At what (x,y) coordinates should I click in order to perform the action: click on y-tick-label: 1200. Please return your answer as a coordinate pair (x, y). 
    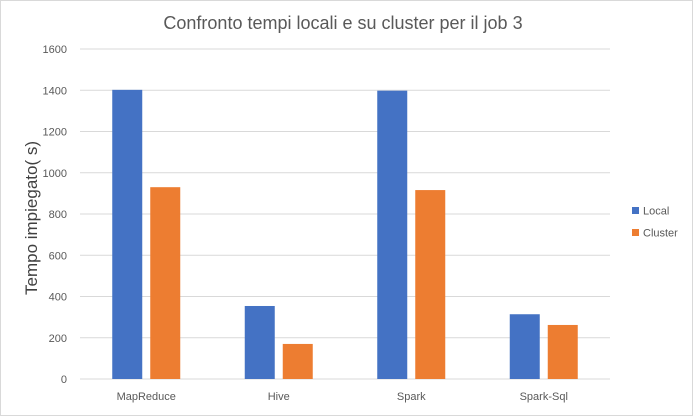
    Looking at the image, I should click on (55, 133).